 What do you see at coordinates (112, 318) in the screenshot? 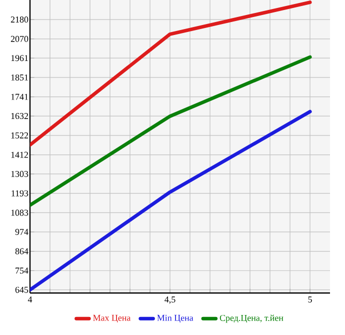
I see `legend-label: Max Цена` at bounding box center [112, 318].